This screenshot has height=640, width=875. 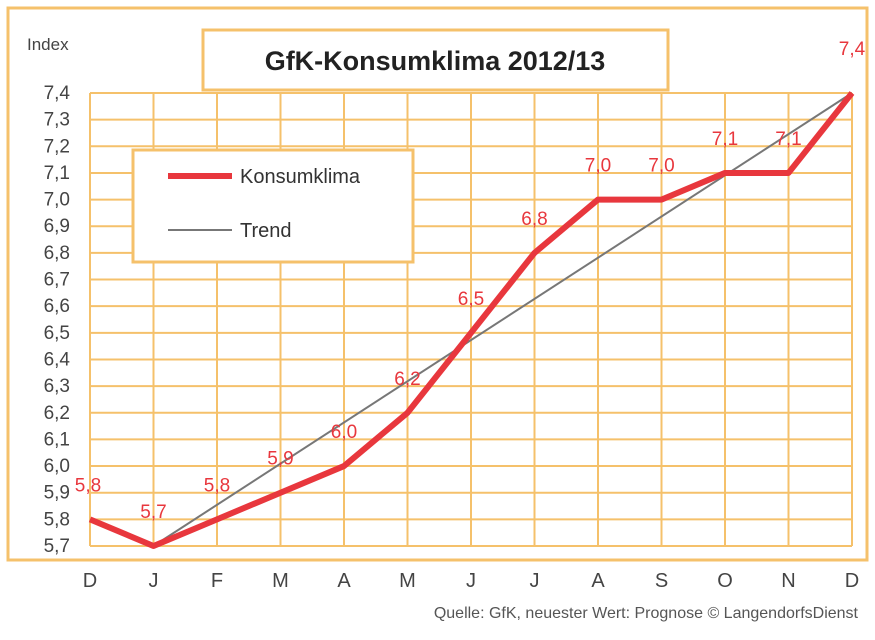 What do you see at coordinates (57, 333) in the screenshot?
I see `y-tick-label: 6,5` at bounding box center [57, 333].